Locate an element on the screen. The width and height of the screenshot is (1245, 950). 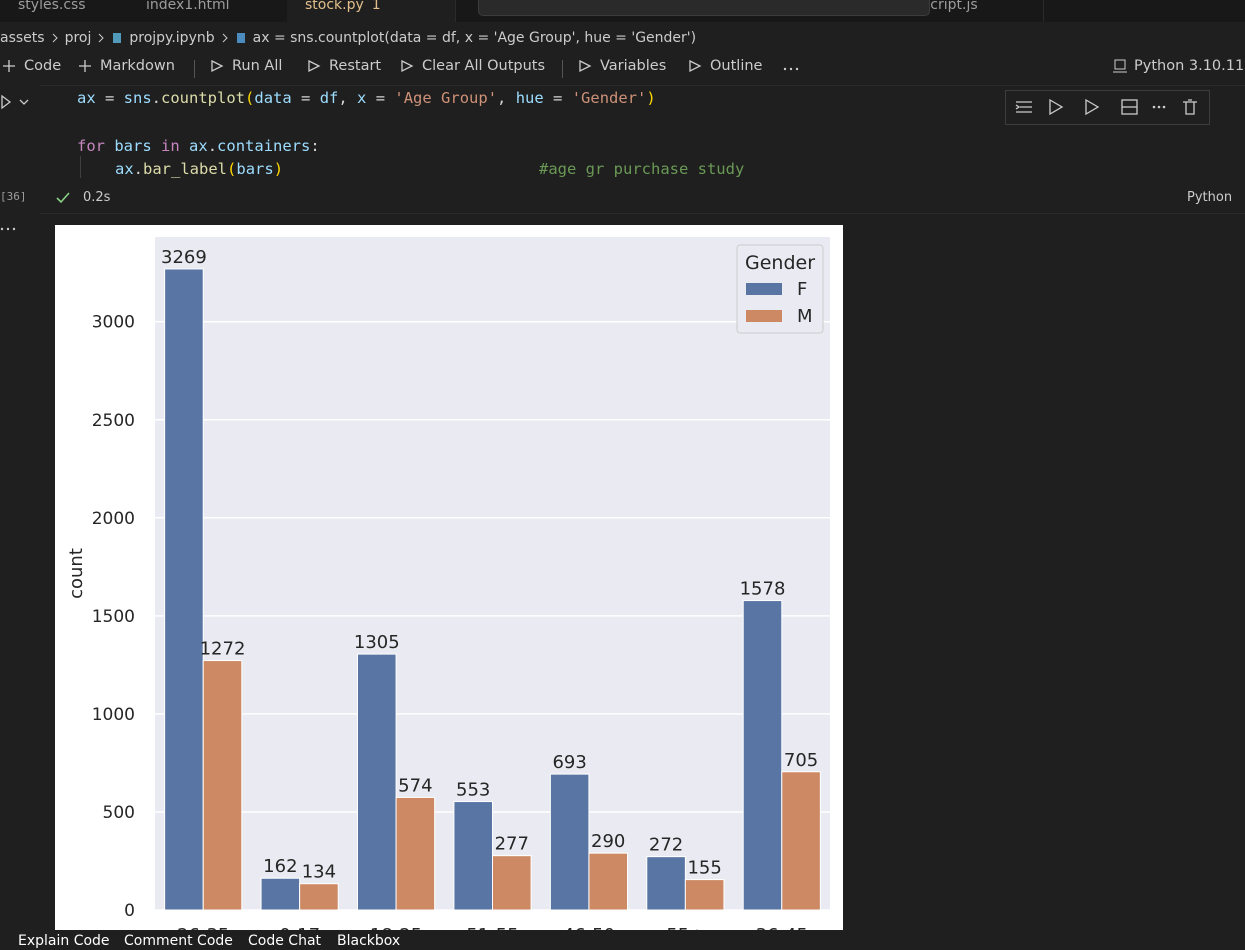
value-label: 705 is located at coordinates (801, 760).